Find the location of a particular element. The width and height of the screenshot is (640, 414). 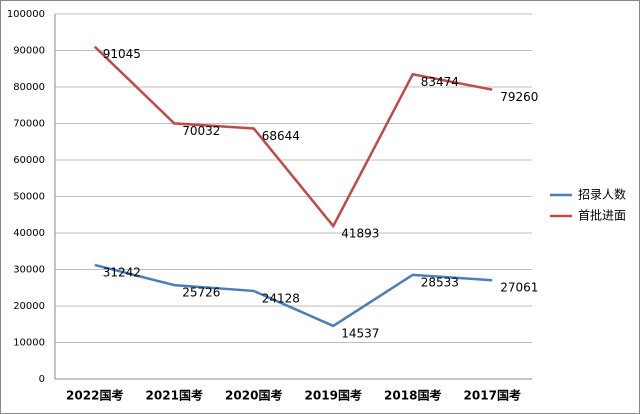

y-tick-label: 60000 is located at coordinates (29, 160).